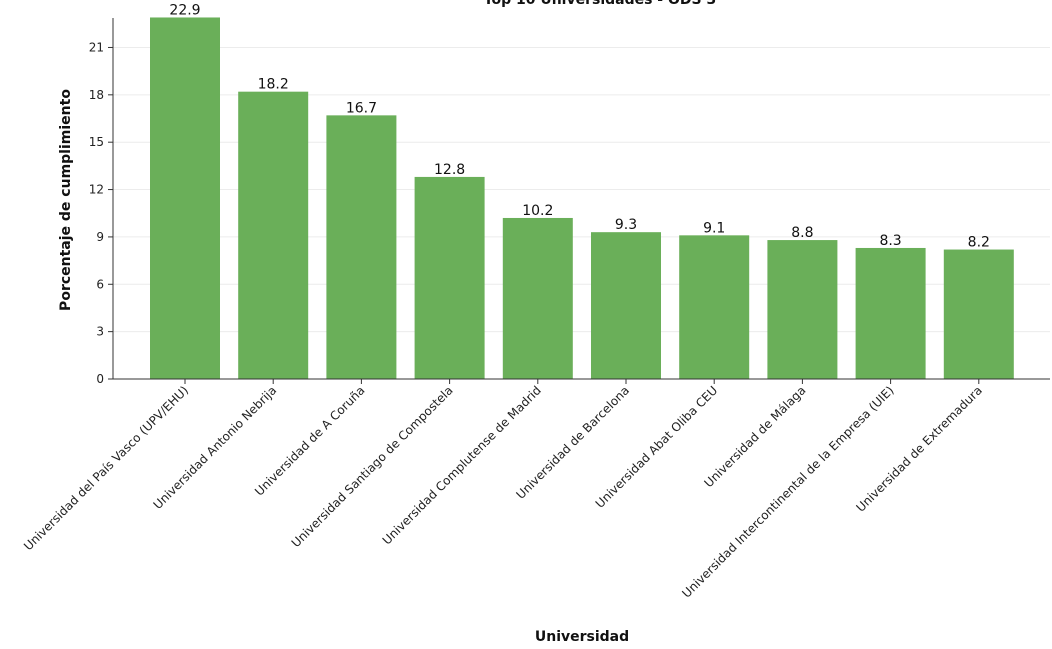  Describe the element at coordinates (582, 637) in the screenshot. I see `x-axis-title: Universidad` at that location.